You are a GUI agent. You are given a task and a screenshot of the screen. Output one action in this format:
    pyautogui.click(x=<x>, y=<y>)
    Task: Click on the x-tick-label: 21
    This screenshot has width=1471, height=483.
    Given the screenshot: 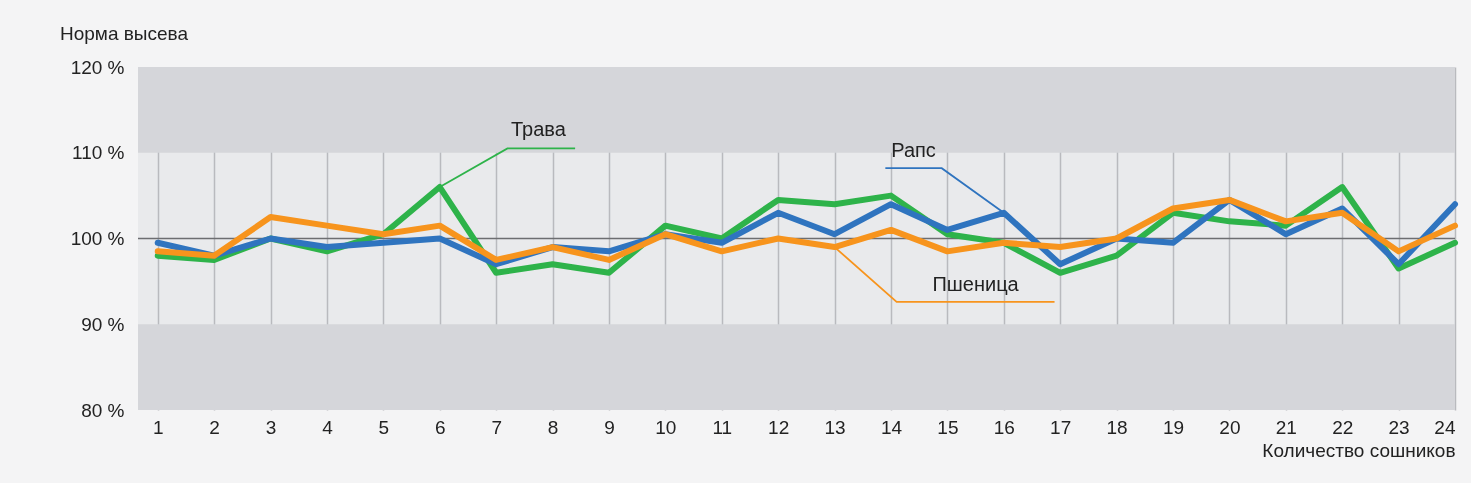 What is the action you would take?
    pyautogui.click(x=1286, y=427)
    